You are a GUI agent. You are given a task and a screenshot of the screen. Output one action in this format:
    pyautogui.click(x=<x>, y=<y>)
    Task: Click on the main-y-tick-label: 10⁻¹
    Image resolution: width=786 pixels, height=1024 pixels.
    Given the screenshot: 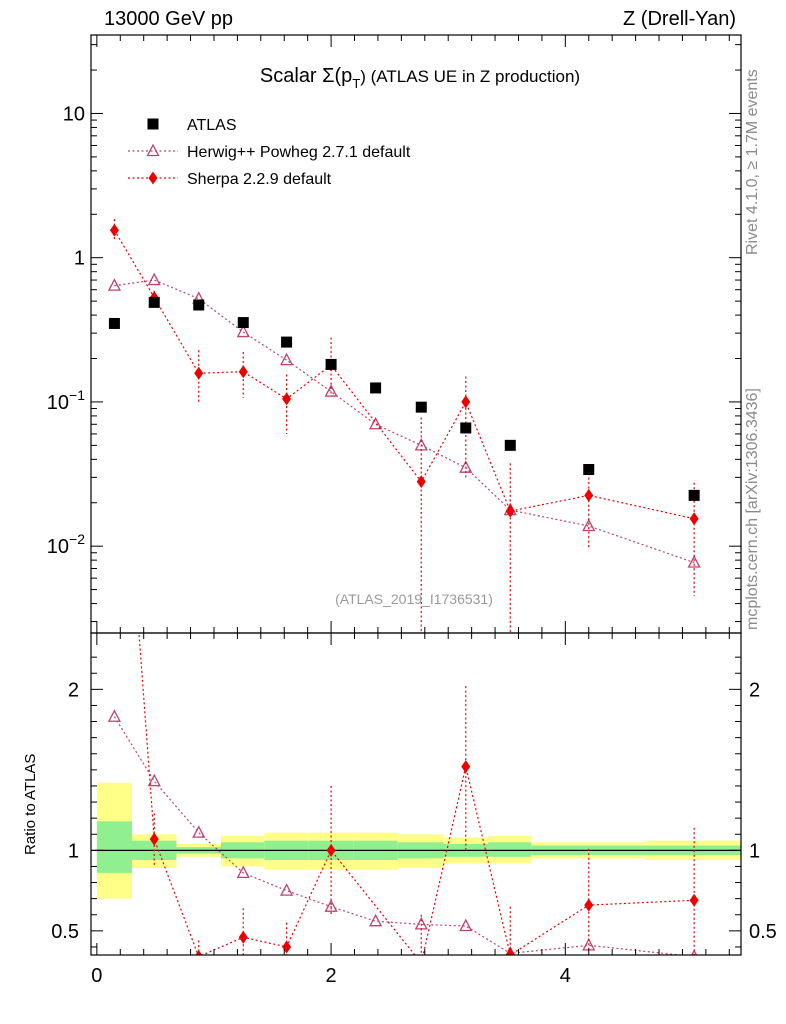 What is the action you would take?
    pyautogui.click(x=66, y=400)
    